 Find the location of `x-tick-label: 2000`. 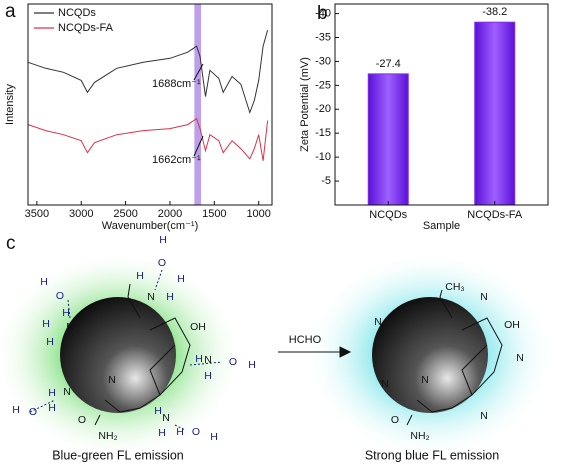

x-tick-label: 2000 is located at coordinates (170, 214).